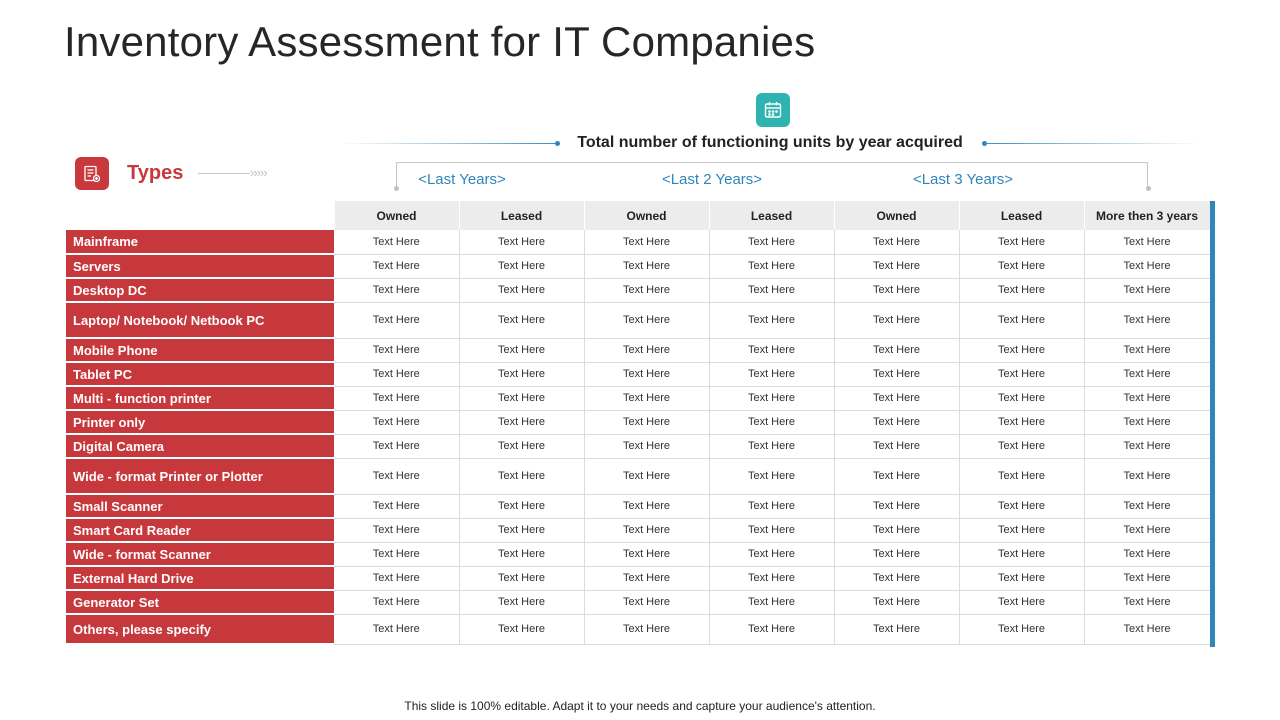 This screenshot has height=720, width=1280. Describe the element at coordinates (200, 350) in the screenshot. I see `row-label: Mobile Phone` at that location.